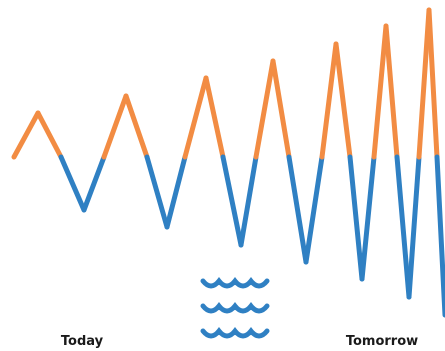 This screenshot has width=445, height=351. I want to click on today-label: Today, so click(82, 341).